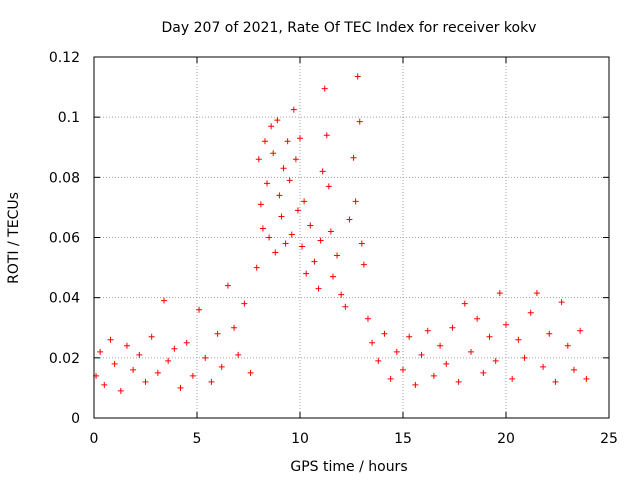 This screenshot has height=480, width=640. What do you see at coordinates (64, 178) in the screenshot?
I see `y-tick-label: 0.08` at bounding box center [64, 178].